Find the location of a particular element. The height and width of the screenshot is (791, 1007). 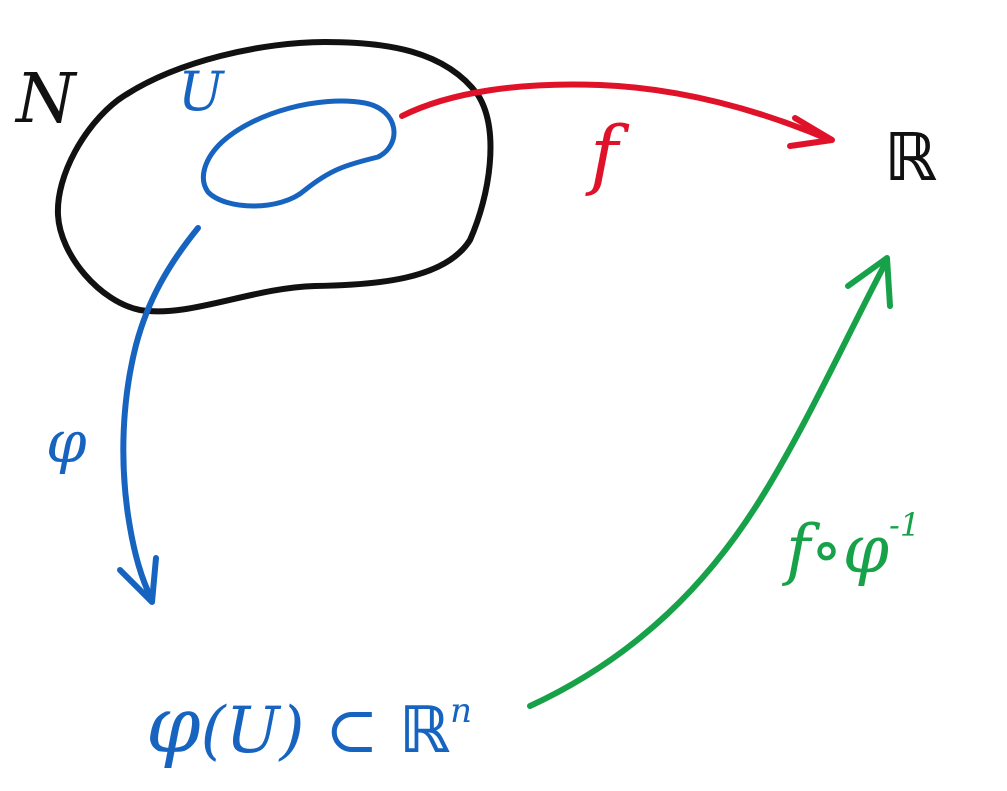

composite-exponent: -1 is located at coordinates (904, 525).